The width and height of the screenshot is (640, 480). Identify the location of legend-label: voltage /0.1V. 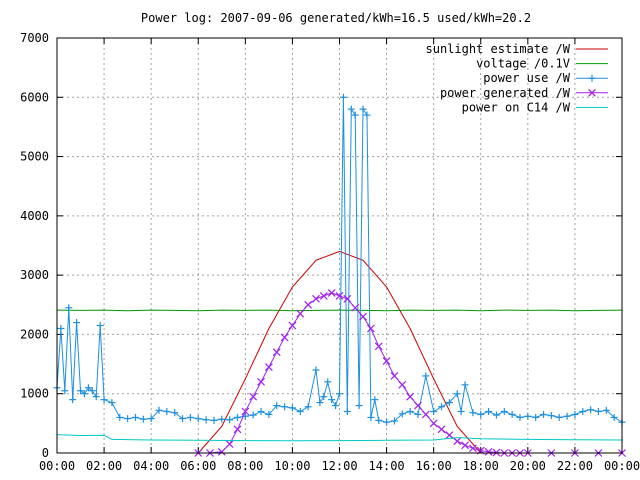
(523, 64).